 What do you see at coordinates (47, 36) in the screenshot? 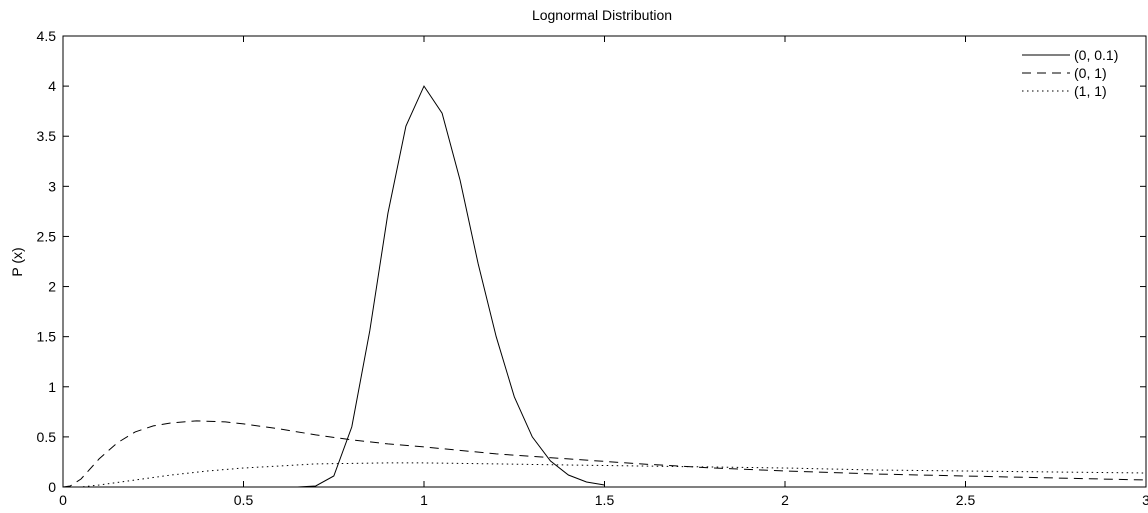
I see `y-tick-label: 4.5` at bounding box center [47, 36].